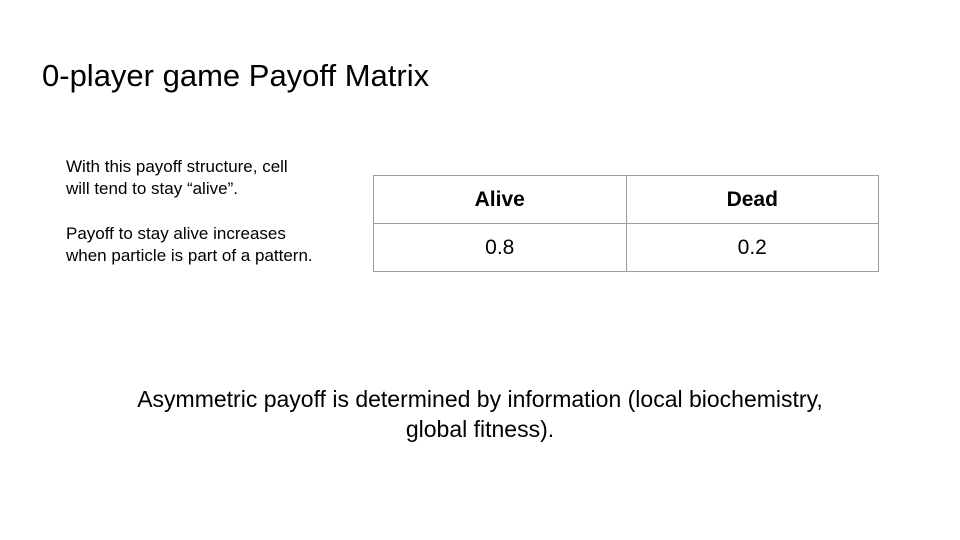 This screenshot has width=960, height=540. Describe the element at coordinates (177, 166) in the screenshot. I see `side-text-line: With this payoff structure, cell` at that location.